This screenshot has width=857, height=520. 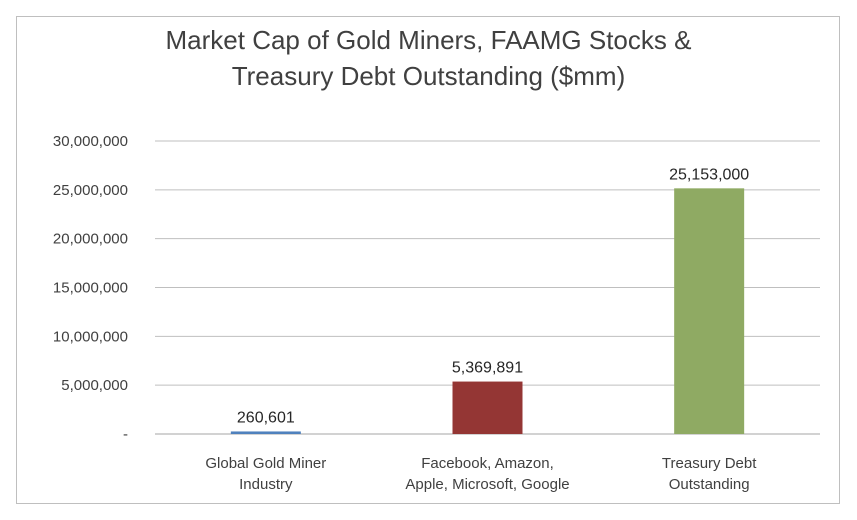 What do you see at coordinates (487, 368) in the screenshot?
I see `data-label: 5,369,891` at bounding box center [487, 368].